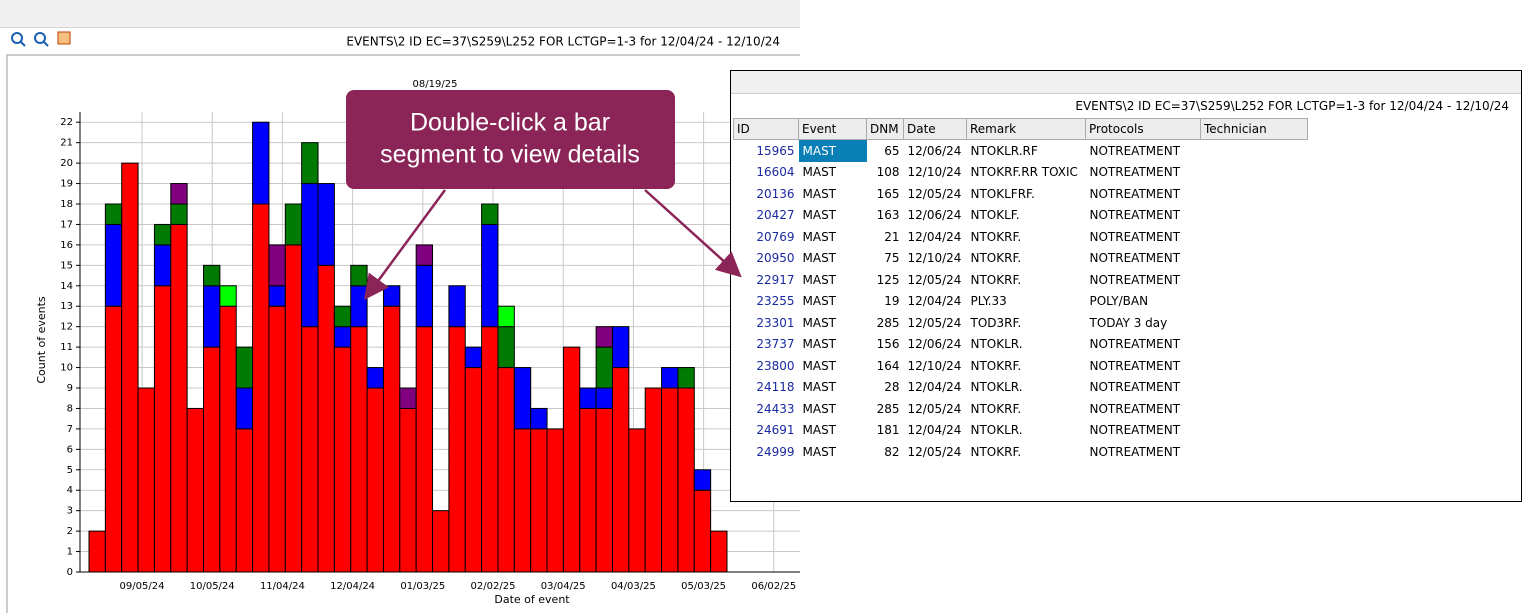  I want to click on table-row: 20769 MAST 21 12/04/24 NTOKRF. NOTREATMENT, so click(1021, 237).